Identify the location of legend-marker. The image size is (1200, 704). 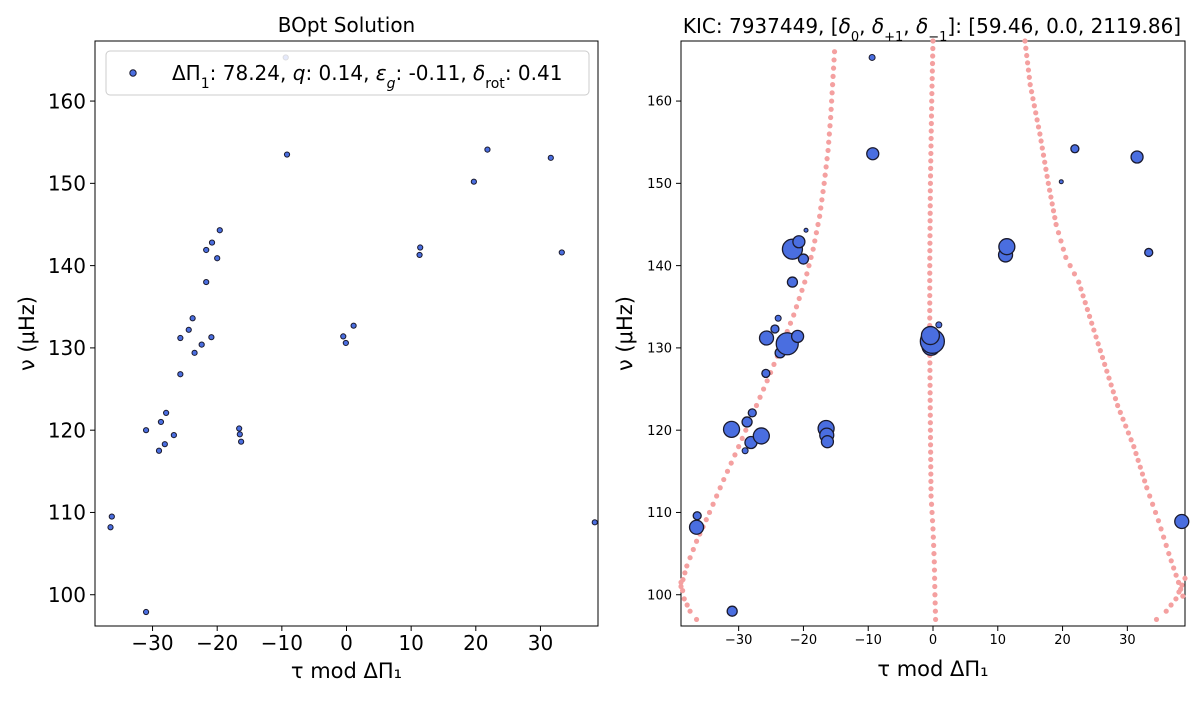
(133, 73).